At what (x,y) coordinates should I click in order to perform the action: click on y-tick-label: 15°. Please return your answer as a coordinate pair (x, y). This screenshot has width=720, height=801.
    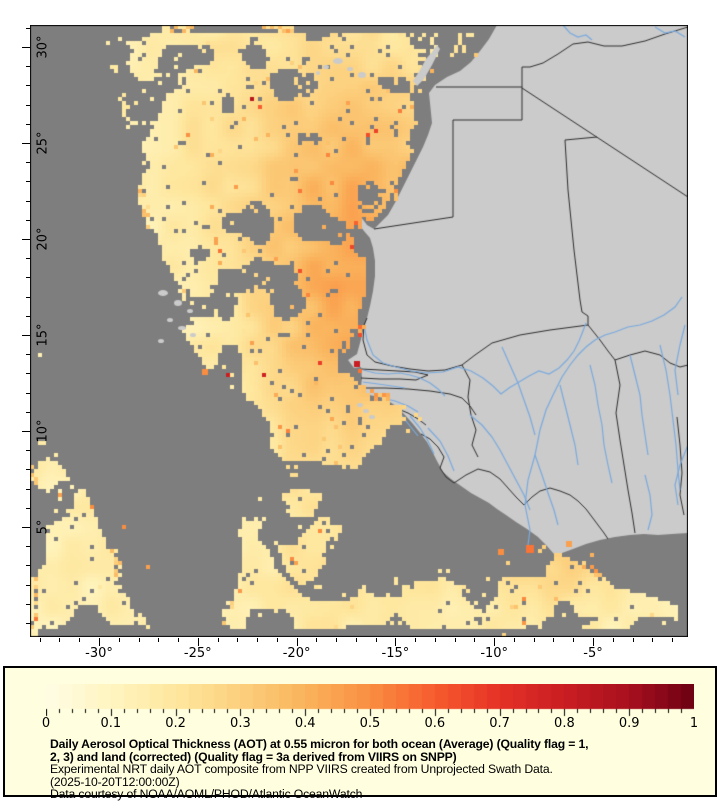
    Looking at the image, I should click on (43, 335).